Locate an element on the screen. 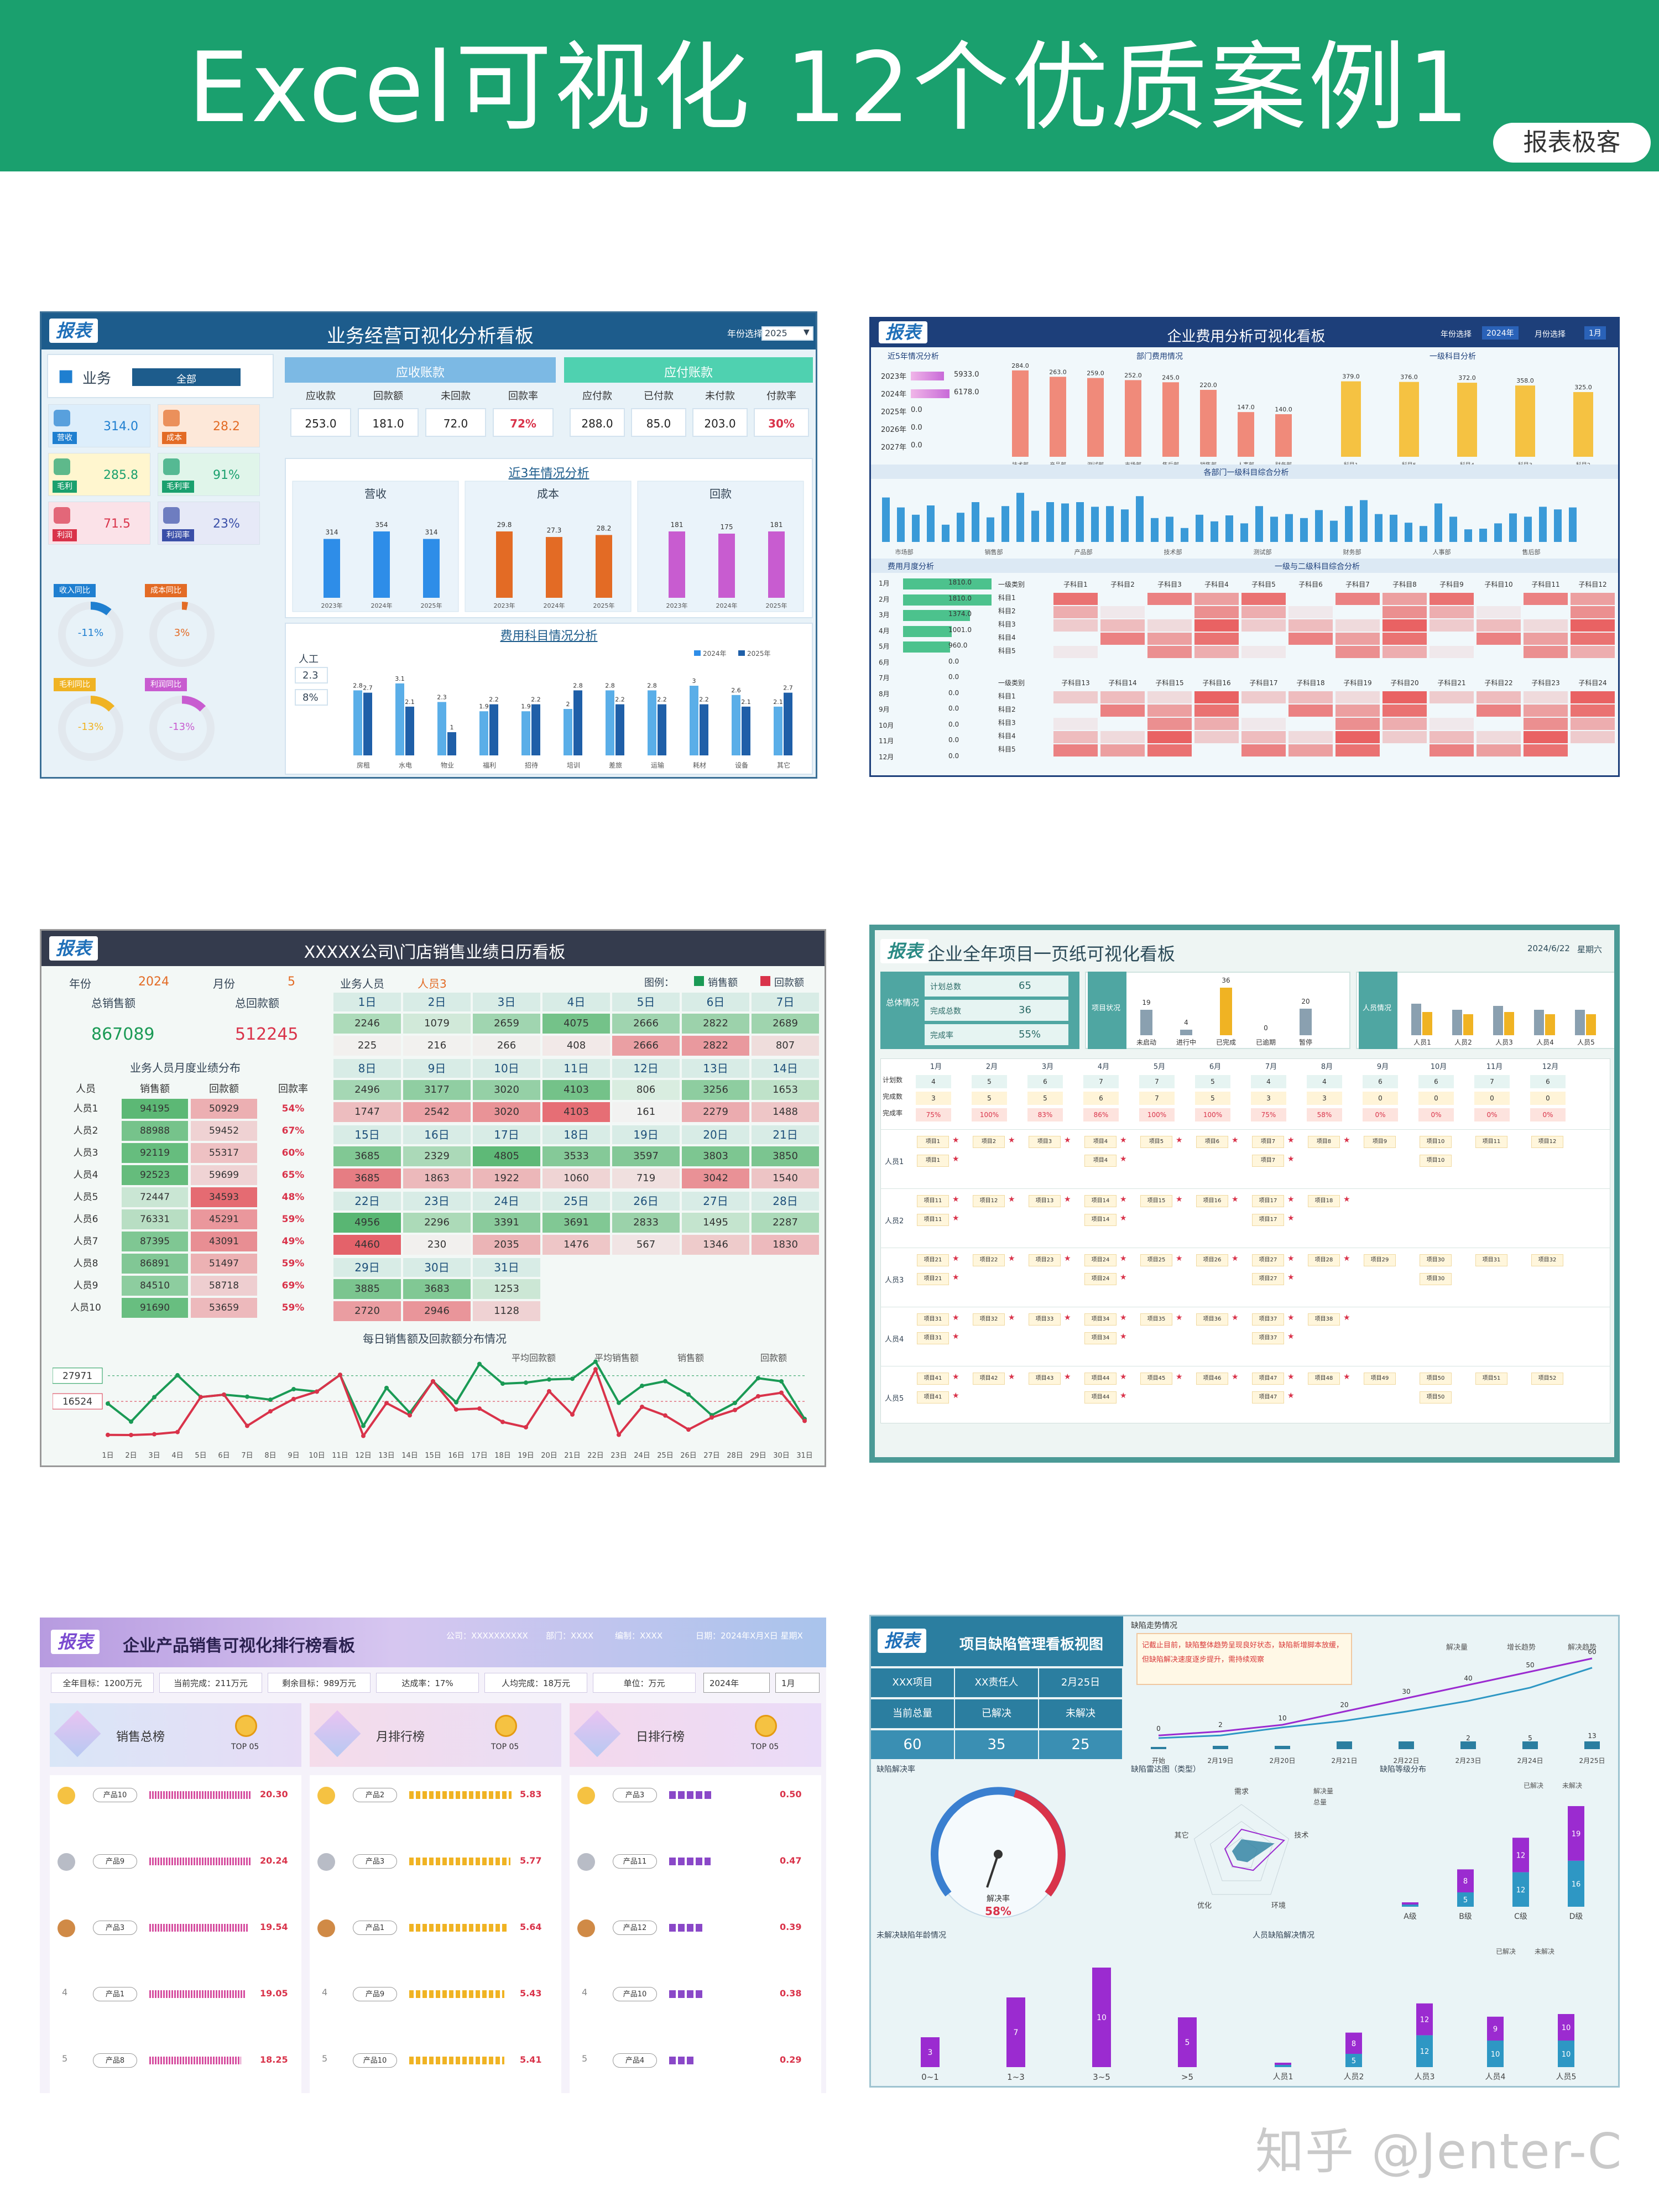 Image resolution: width=1659 pixels, height=2212 pixels. bar-solved-label: 5 is located at coordinates (1466, 1901).